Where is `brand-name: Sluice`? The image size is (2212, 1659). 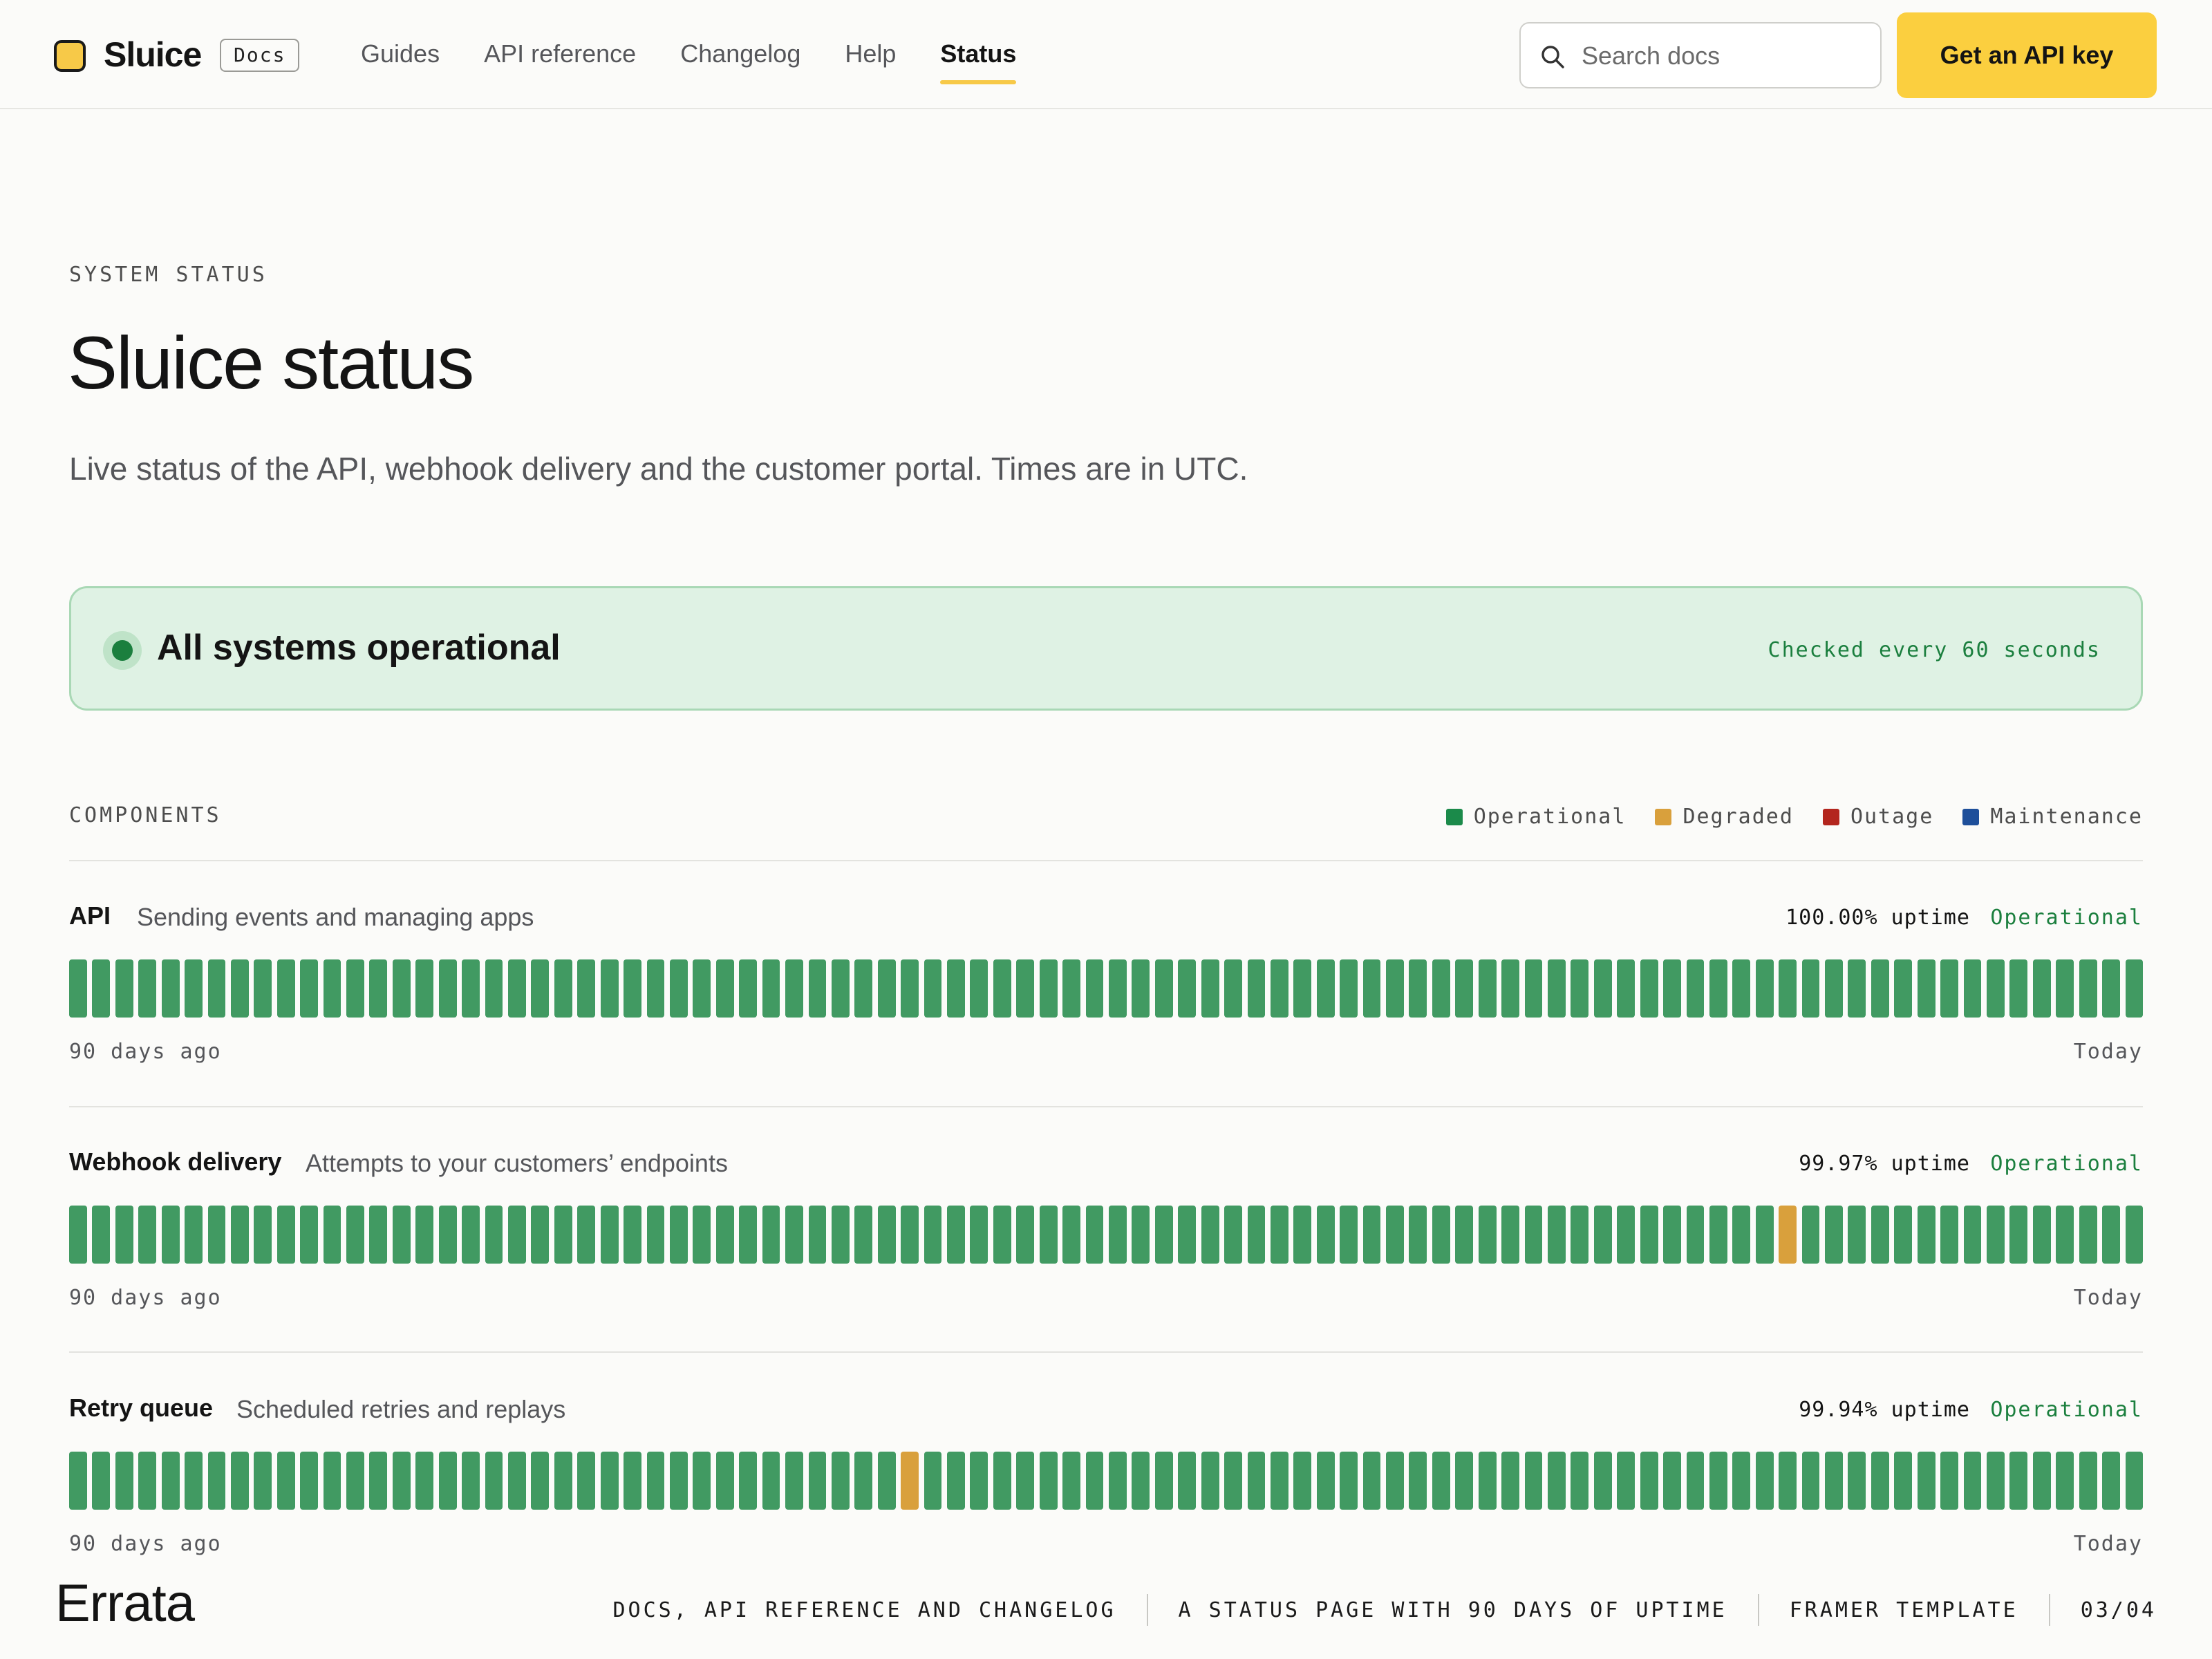
brand-name: Sluice is located at coordinates (153, 55).